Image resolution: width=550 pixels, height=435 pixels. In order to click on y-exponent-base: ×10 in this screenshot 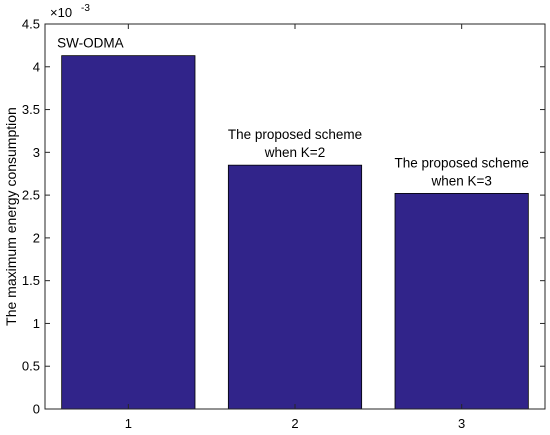, I will do `click(61, 12)`.